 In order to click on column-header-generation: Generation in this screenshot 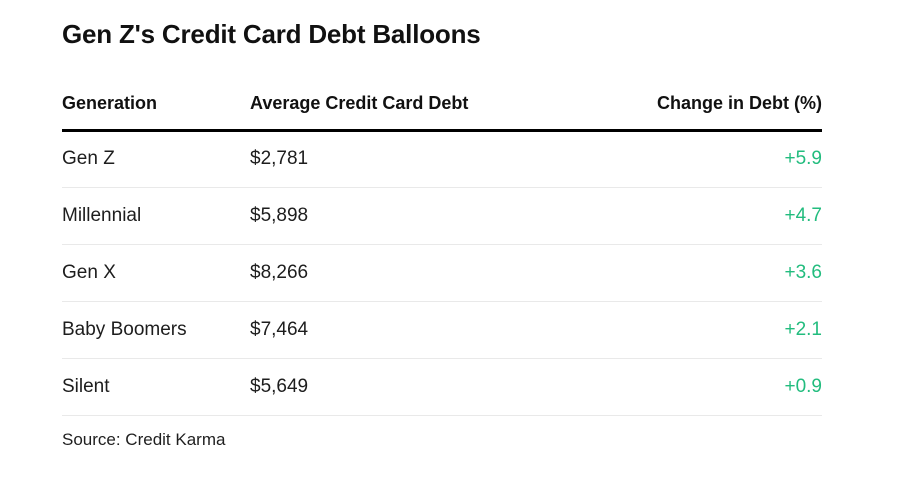, I will do `click(156, 112)`.